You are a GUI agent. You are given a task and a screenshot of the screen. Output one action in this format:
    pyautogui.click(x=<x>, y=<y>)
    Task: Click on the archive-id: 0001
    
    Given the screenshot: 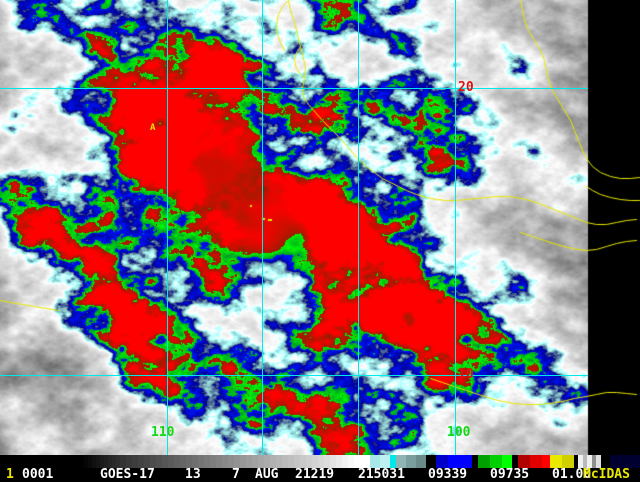 What is the action you would take?
    pyautogui.click(x=38, y=474)
    